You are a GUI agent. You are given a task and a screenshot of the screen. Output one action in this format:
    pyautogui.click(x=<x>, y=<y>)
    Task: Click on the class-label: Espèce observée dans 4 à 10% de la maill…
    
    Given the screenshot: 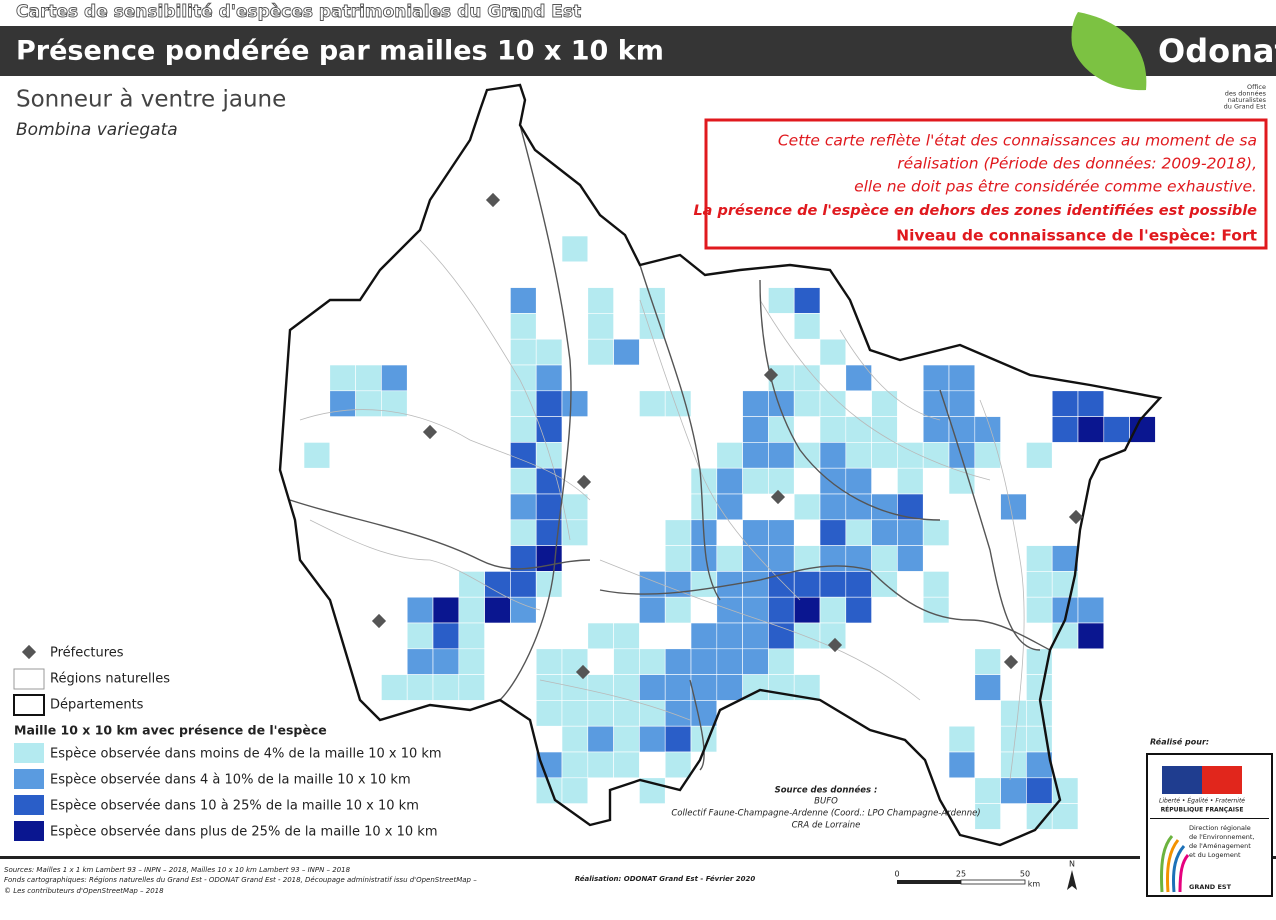 What is the action you would take?
    pyautogui.click(x=230, y=780)
    